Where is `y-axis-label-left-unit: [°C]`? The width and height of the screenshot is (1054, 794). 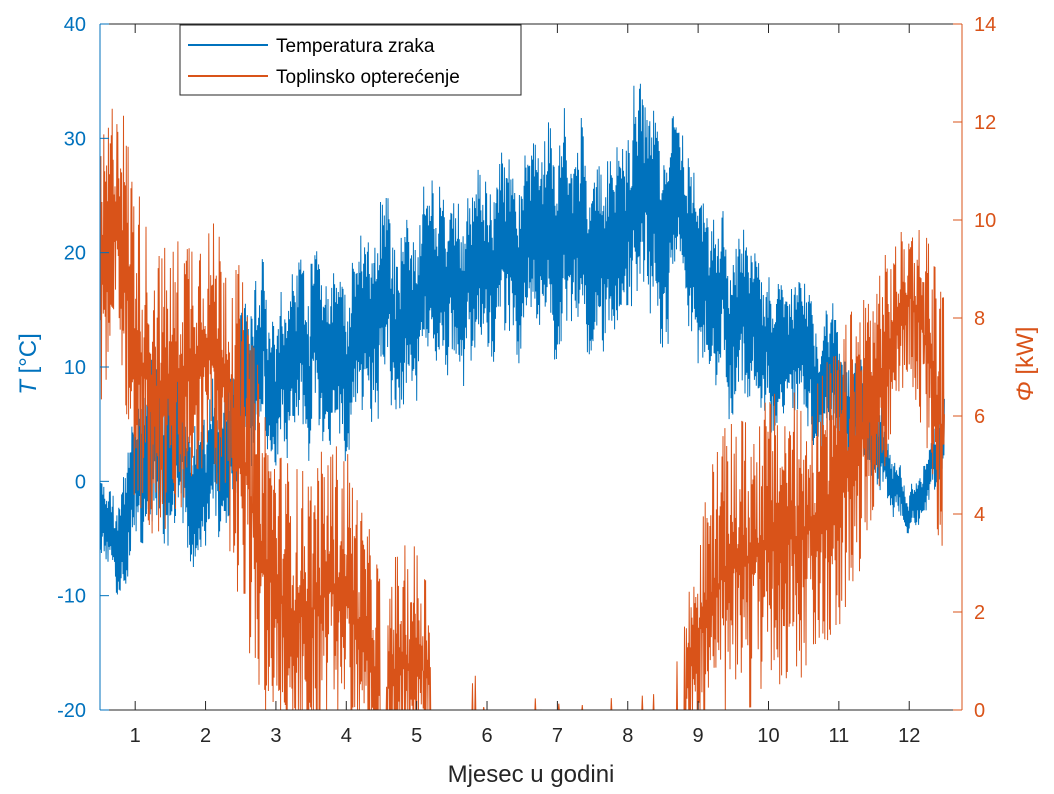
y-axis-label-left-unit: [°C] is located at coordinates (28, 356).